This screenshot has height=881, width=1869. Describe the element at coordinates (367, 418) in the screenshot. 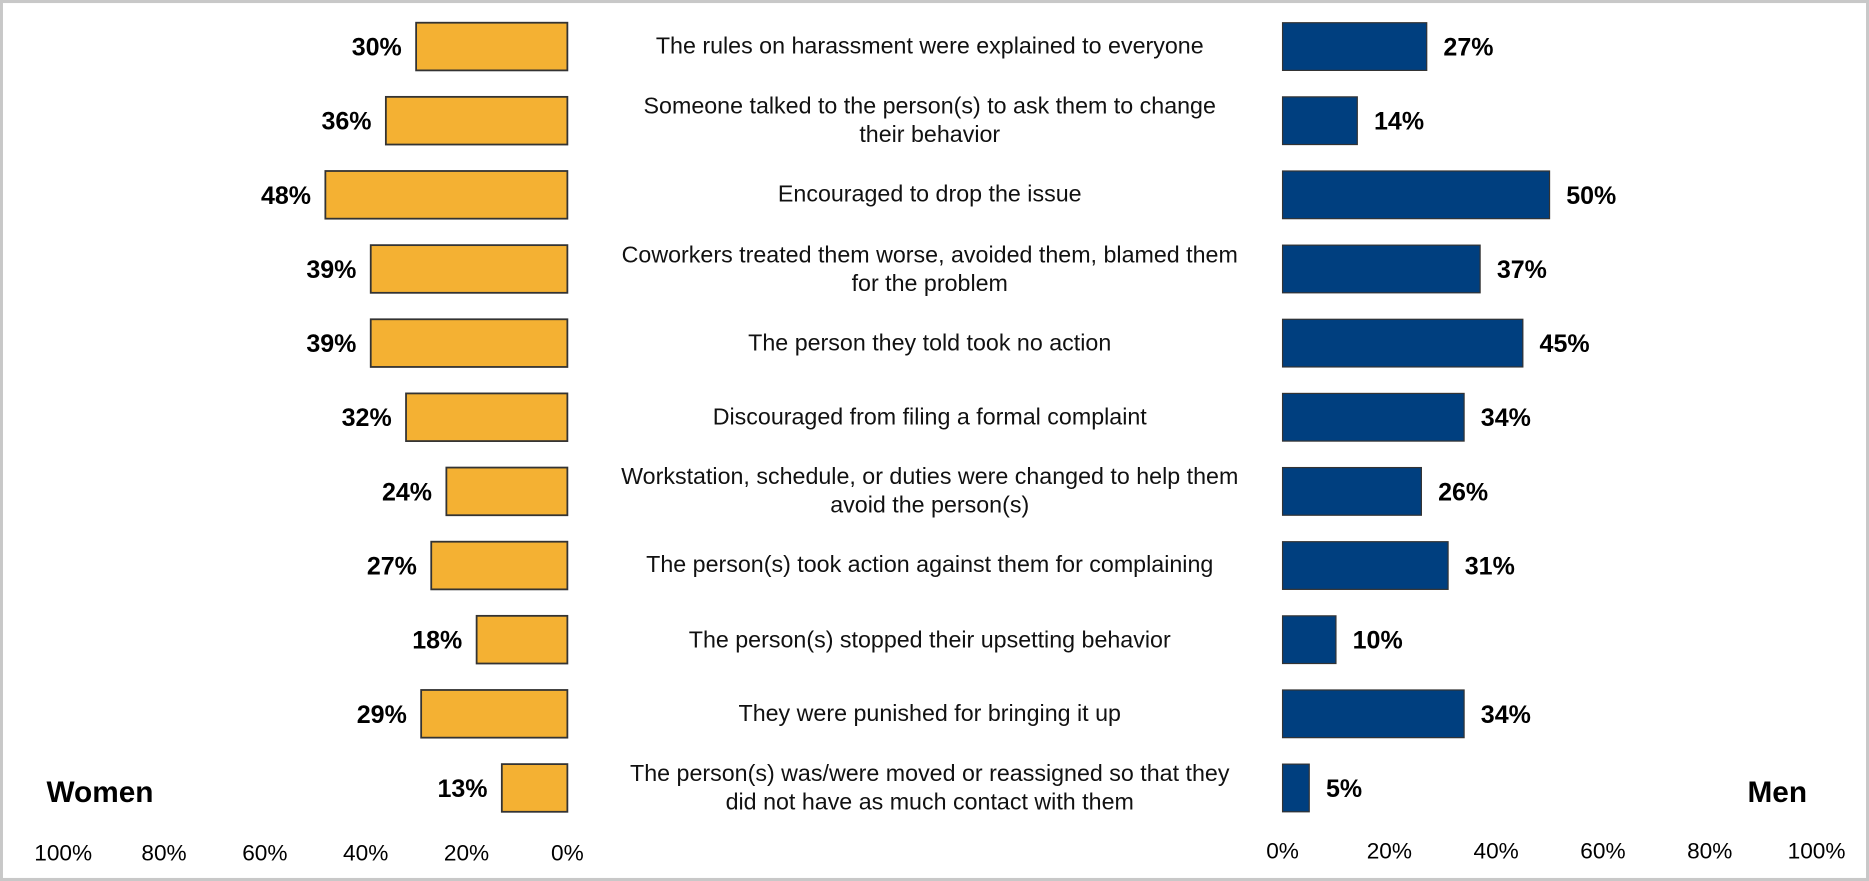

I see `value-label: 32%` at that location.